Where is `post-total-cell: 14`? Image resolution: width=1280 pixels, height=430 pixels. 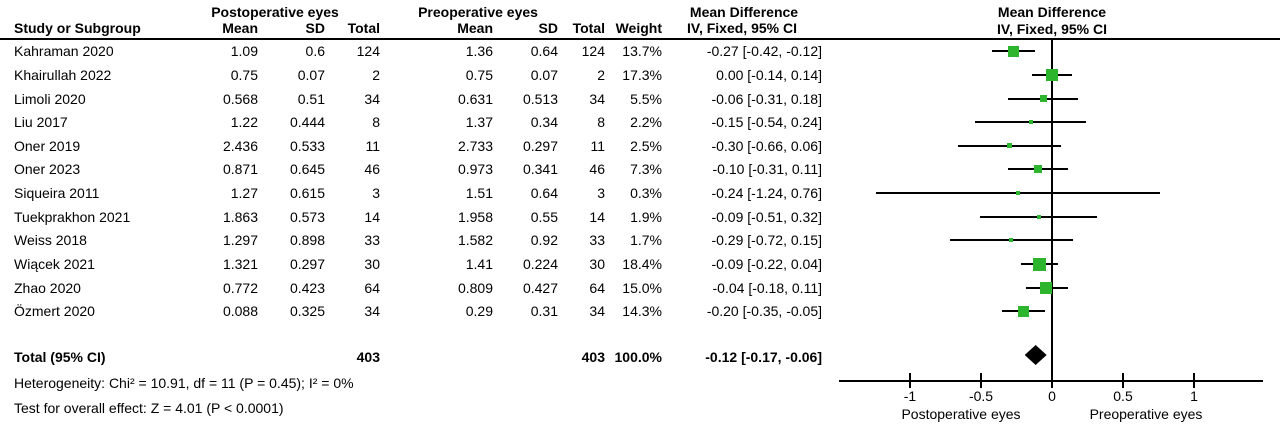
post-total-cell: 14 is located at coordinates (372, 216).